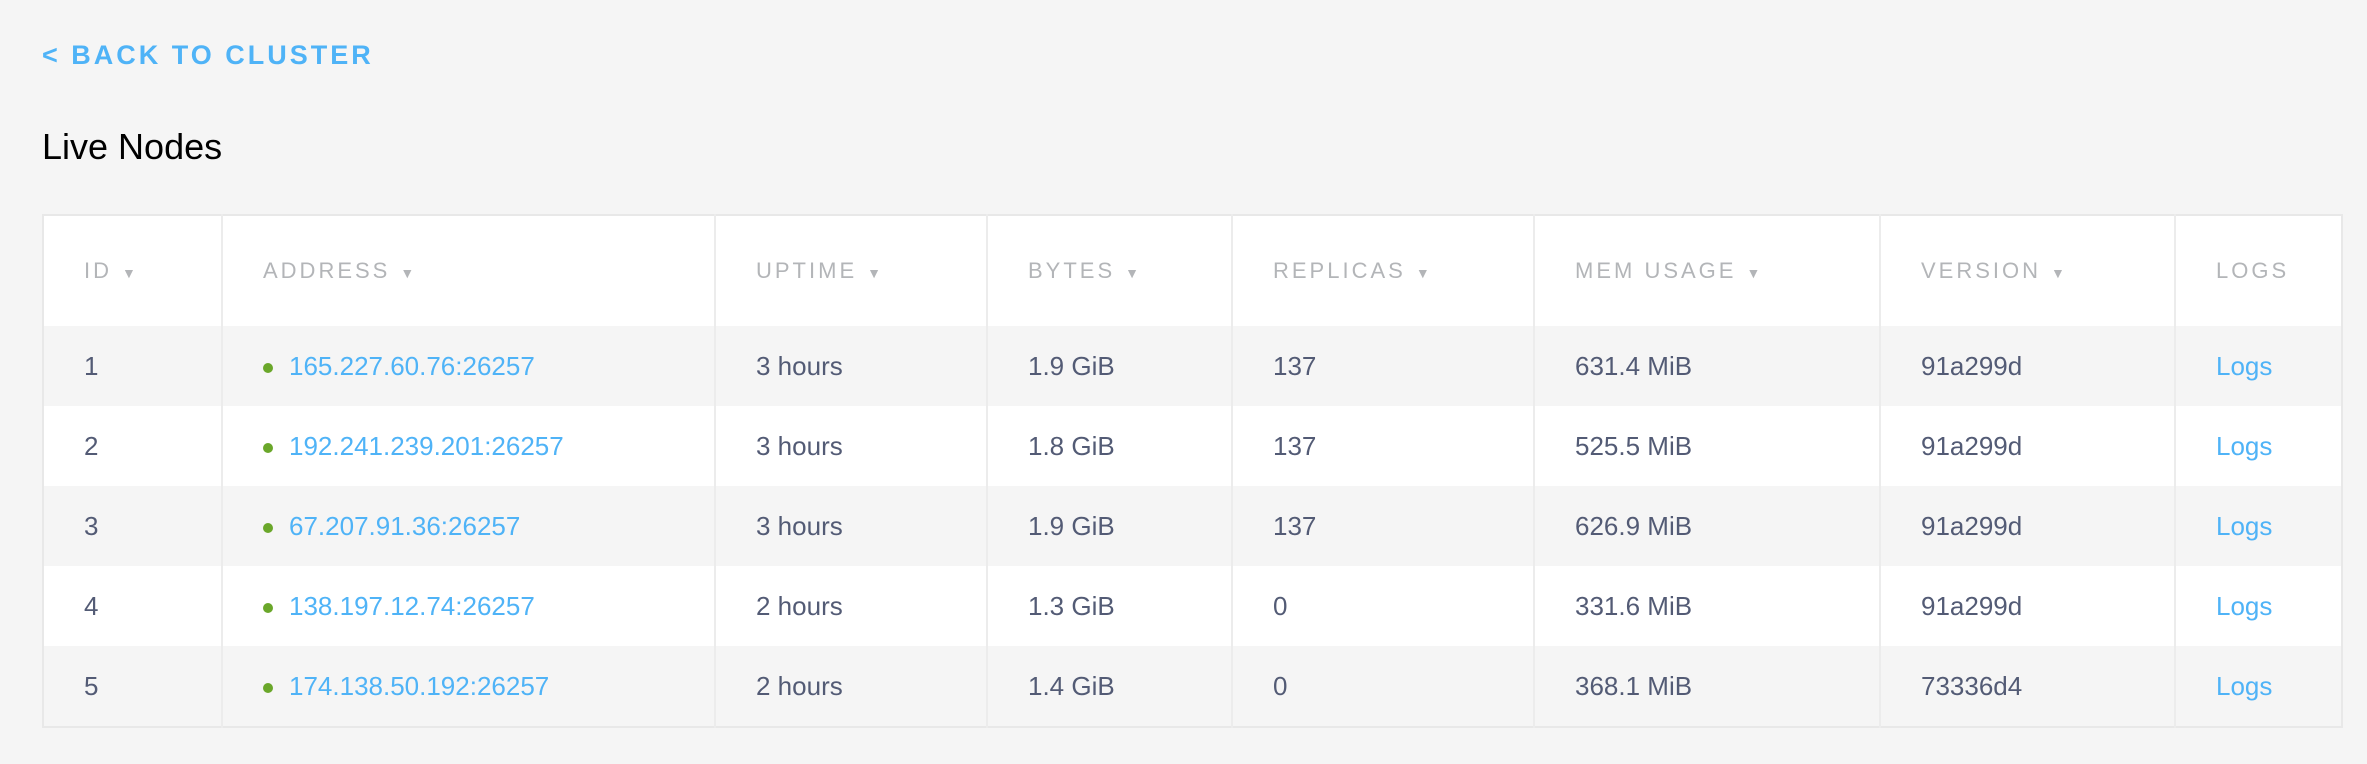 Image resolution: width=2367 pixels, height=764 pixels. Describe the element at coordinates (1109, 606) in the screenshot. I see `node-bytes: 1.3 GiB` at that location.